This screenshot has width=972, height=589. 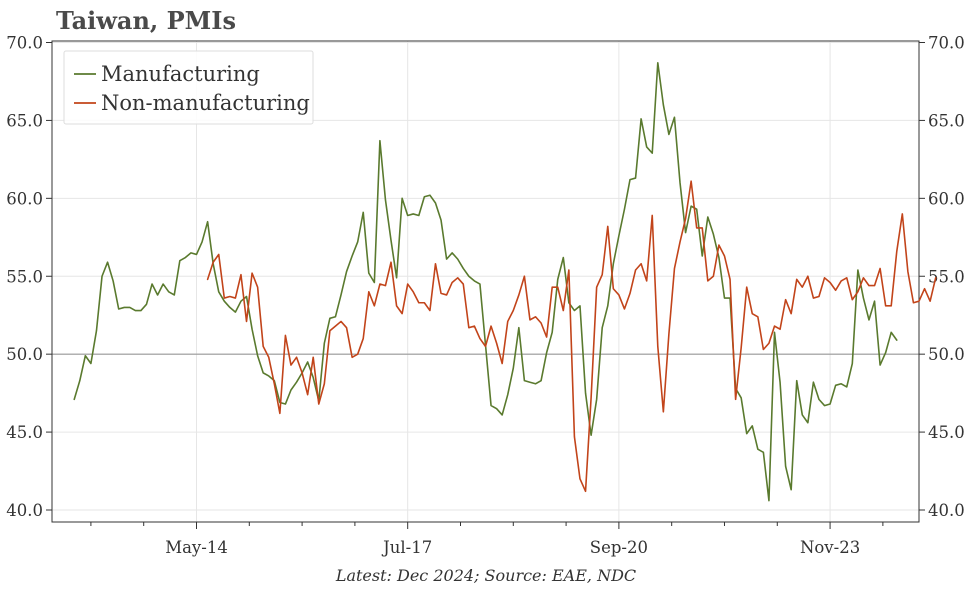 I want to click on y-tick-label-left: 60.0, so click(x=24, y=198).